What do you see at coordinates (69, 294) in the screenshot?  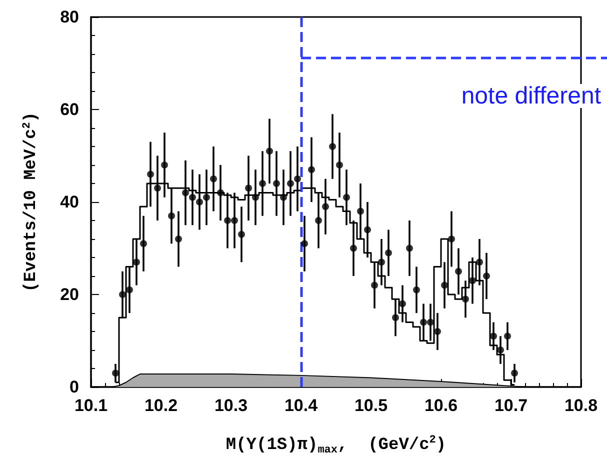 I see `y-tick-label: 20` at bounding box center [69, 294].